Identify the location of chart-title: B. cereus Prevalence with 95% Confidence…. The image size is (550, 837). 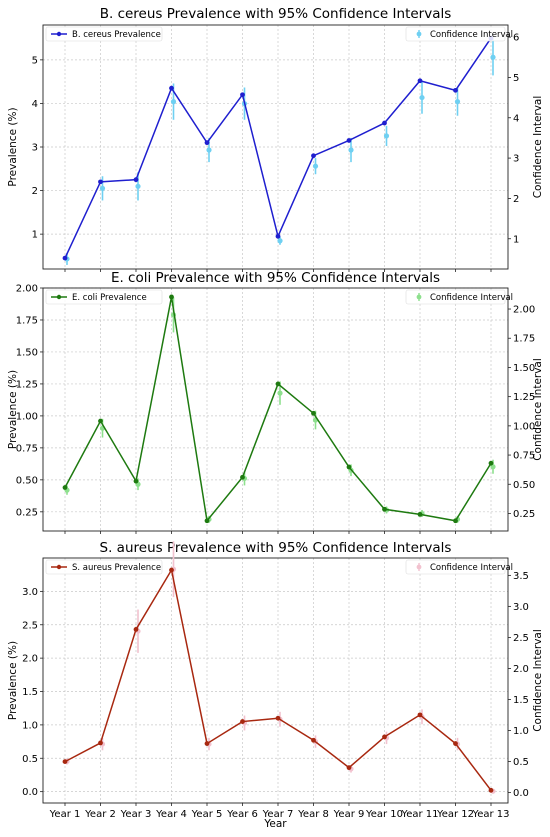
(276, 14).